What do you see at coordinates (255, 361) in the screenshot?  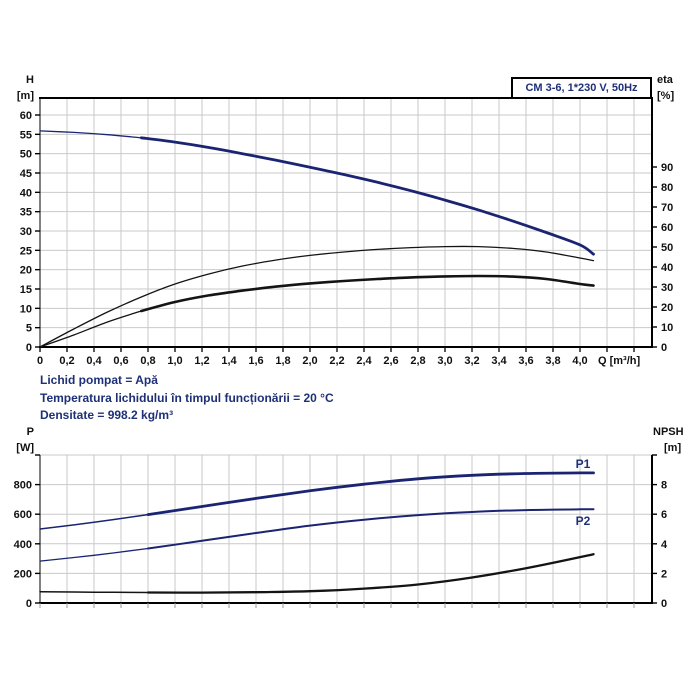 I see `x-tick-label: 1,6` at bounding box center [255, 361].